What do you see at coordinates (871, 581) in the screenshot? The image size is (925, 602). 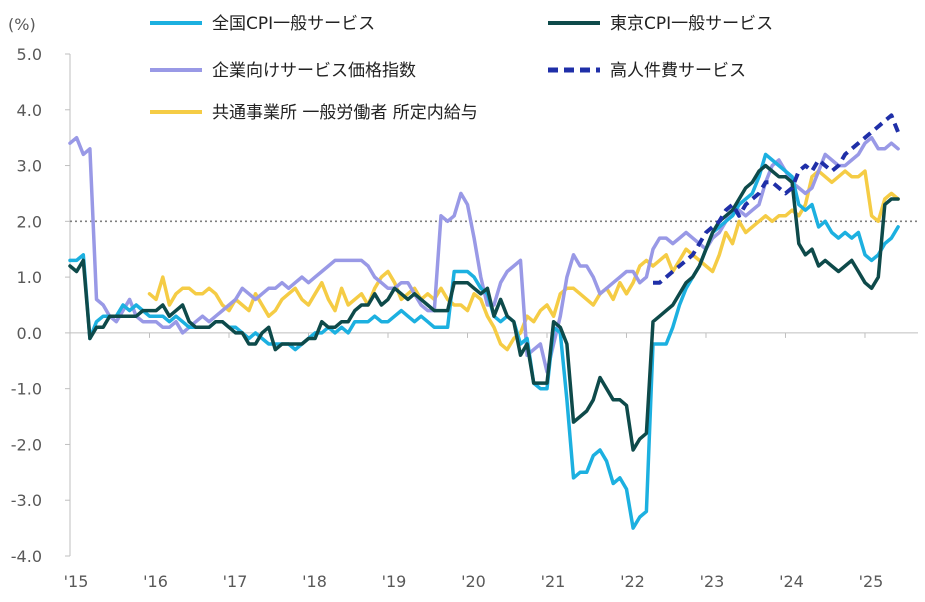 I see `x-tick-label: '25` at bounding box center [871, 581].